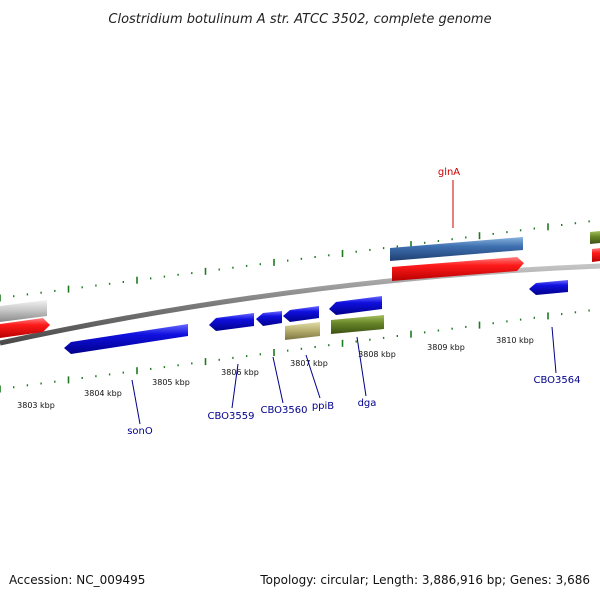  What do you see at coordinates (548, 287) in the screenshot?
I see `gene-CBO3564` at bounding box center [548, 287].